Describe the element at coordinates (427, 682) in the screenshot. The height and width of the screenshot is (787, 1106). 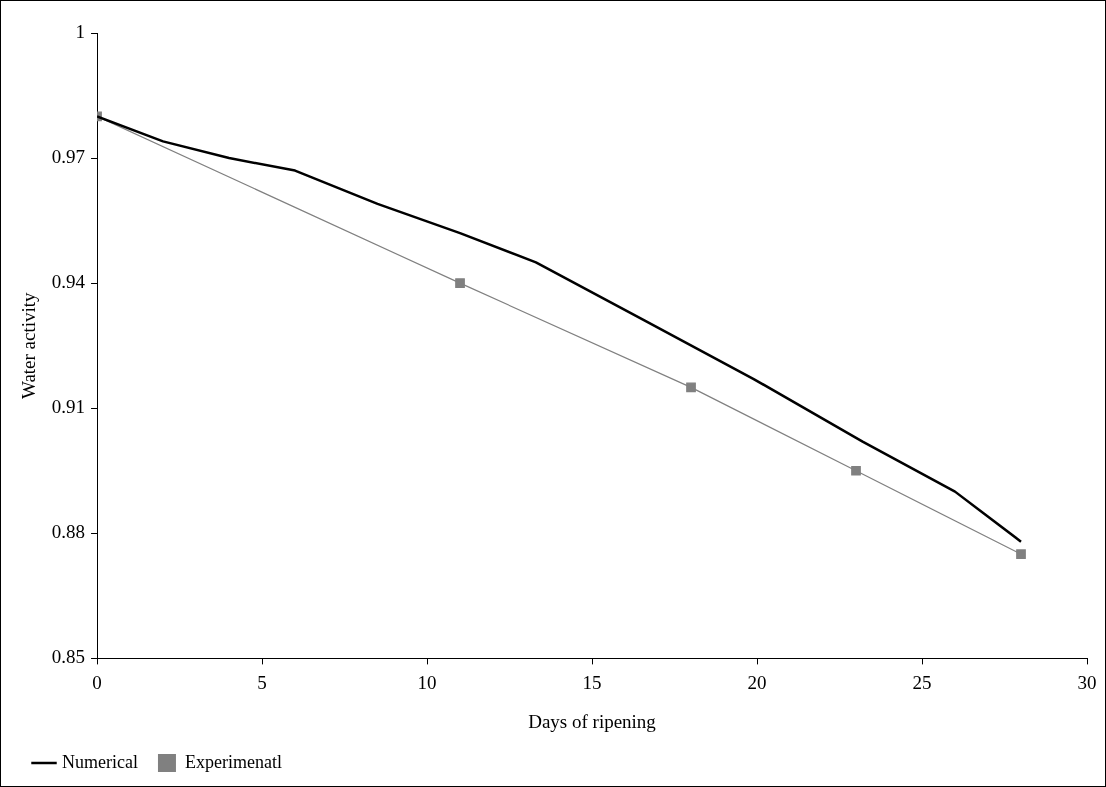
I see `x-tick-label: 10` at that location.